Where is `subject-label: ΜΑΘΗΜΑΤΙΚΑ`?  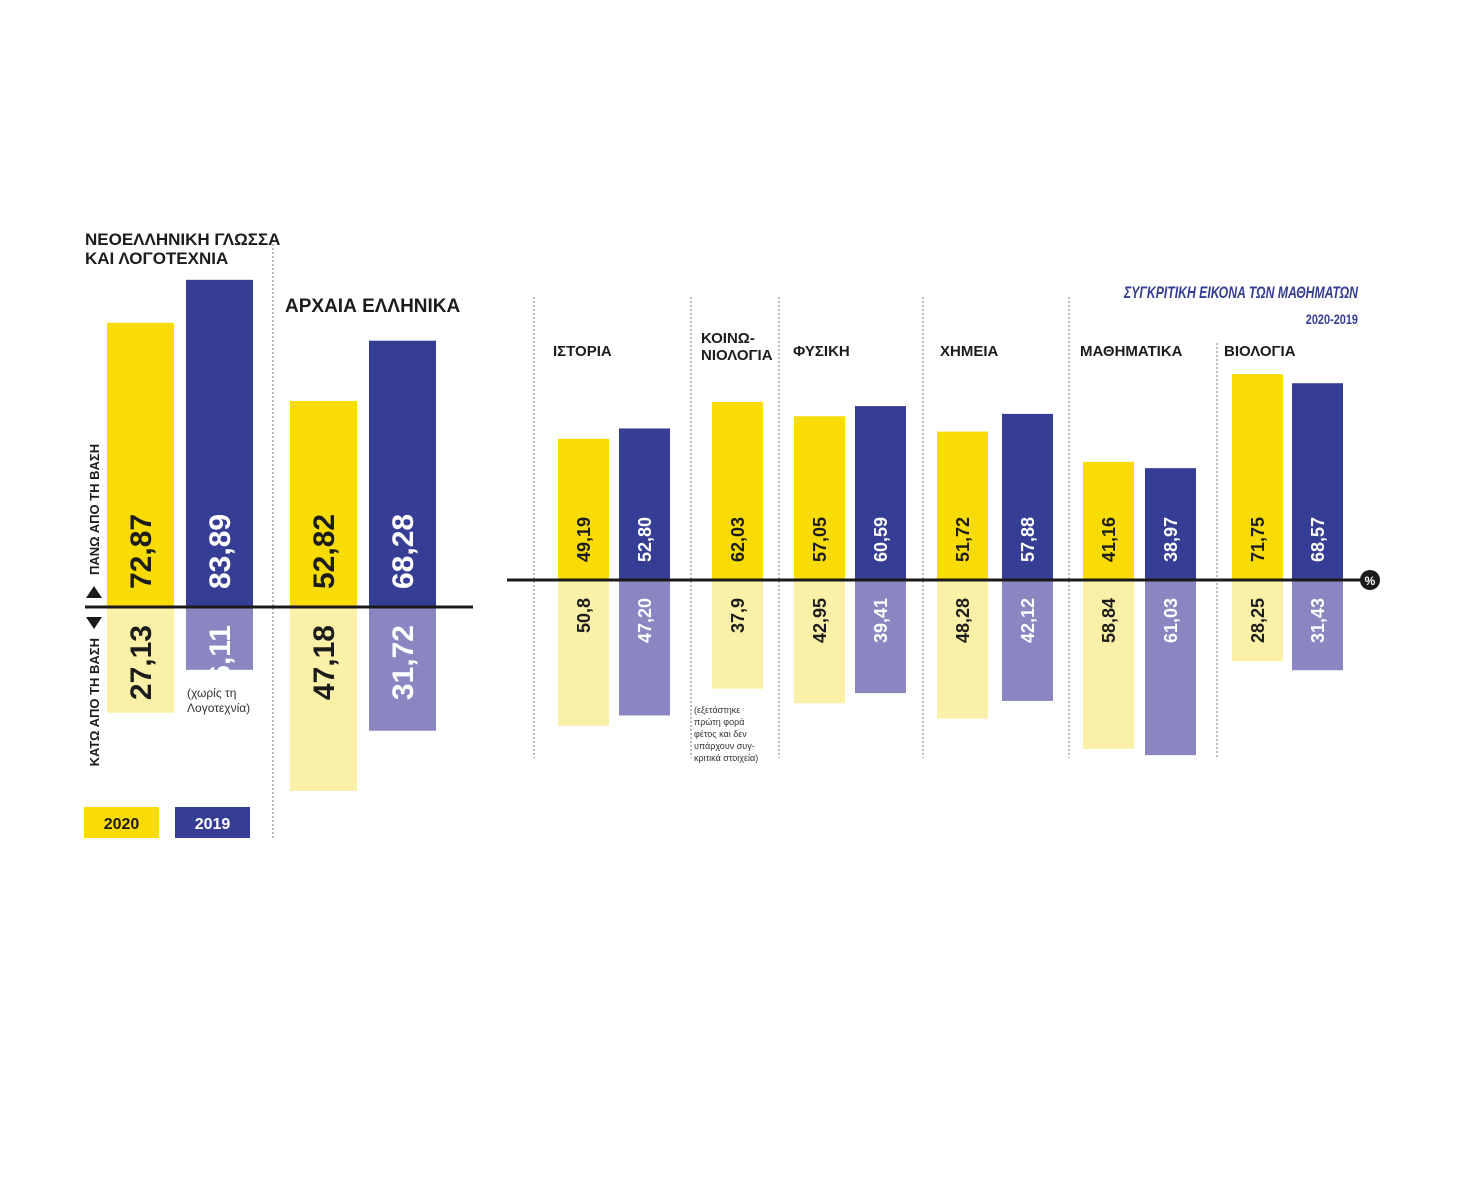 subject-label: ΜΑΘΗΜΑΤΙΚΑ is located at coordinates (1131, 351).